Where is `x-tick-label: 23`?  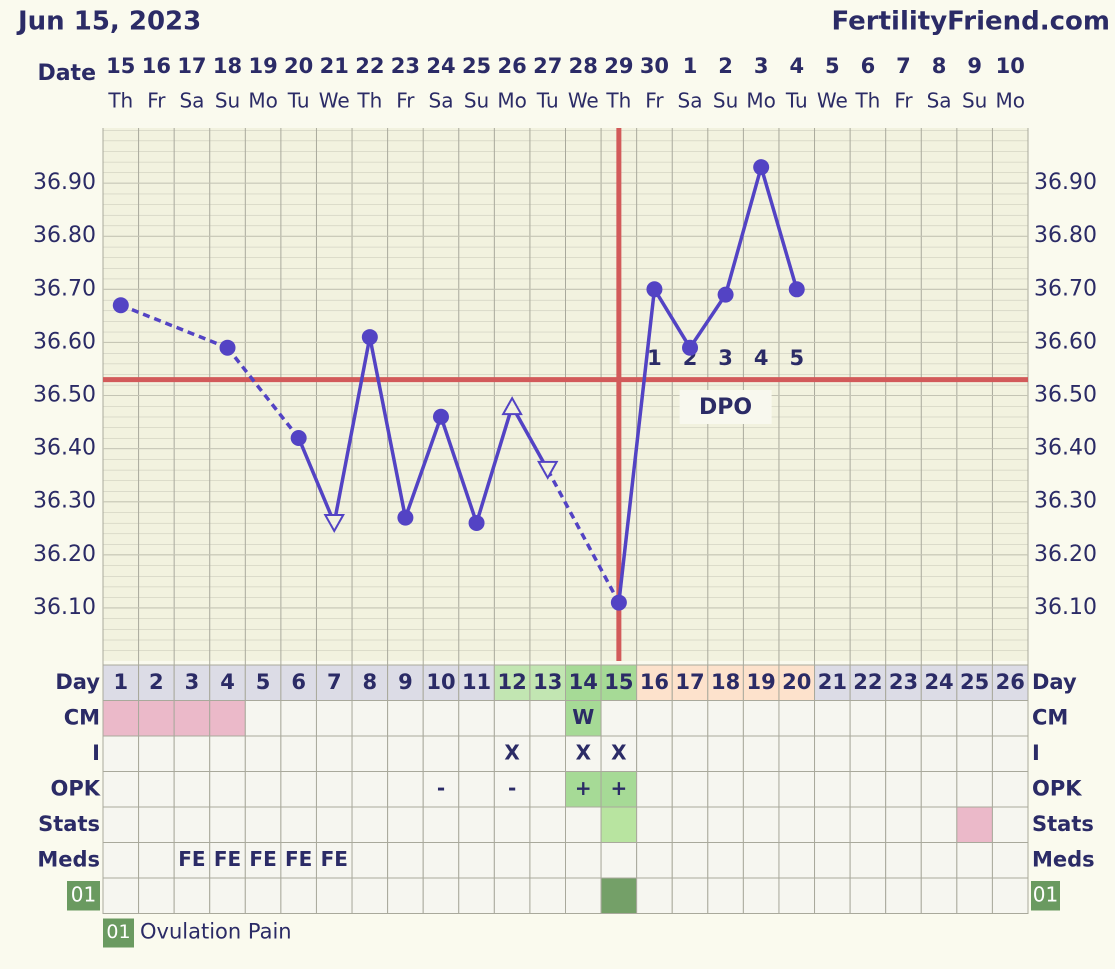 x-tick-label: 23 is located at coordinates (405, 66).